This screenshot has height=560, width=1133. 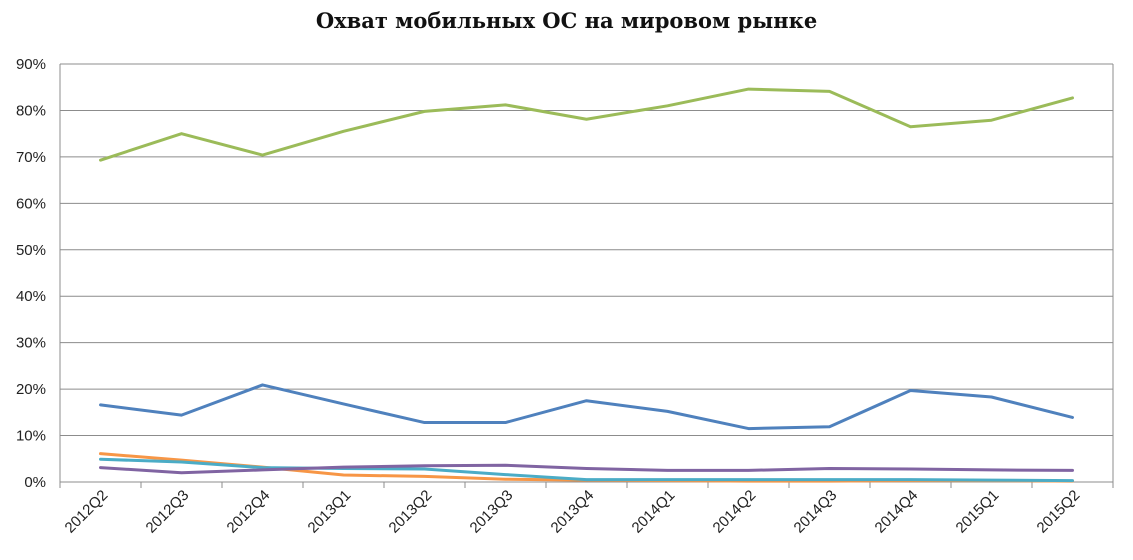 What do you see at coordinates (1059, 512) in the screenshot?
I see `x-tick-label: 2015Q2` at bounding box center [1059, 512].